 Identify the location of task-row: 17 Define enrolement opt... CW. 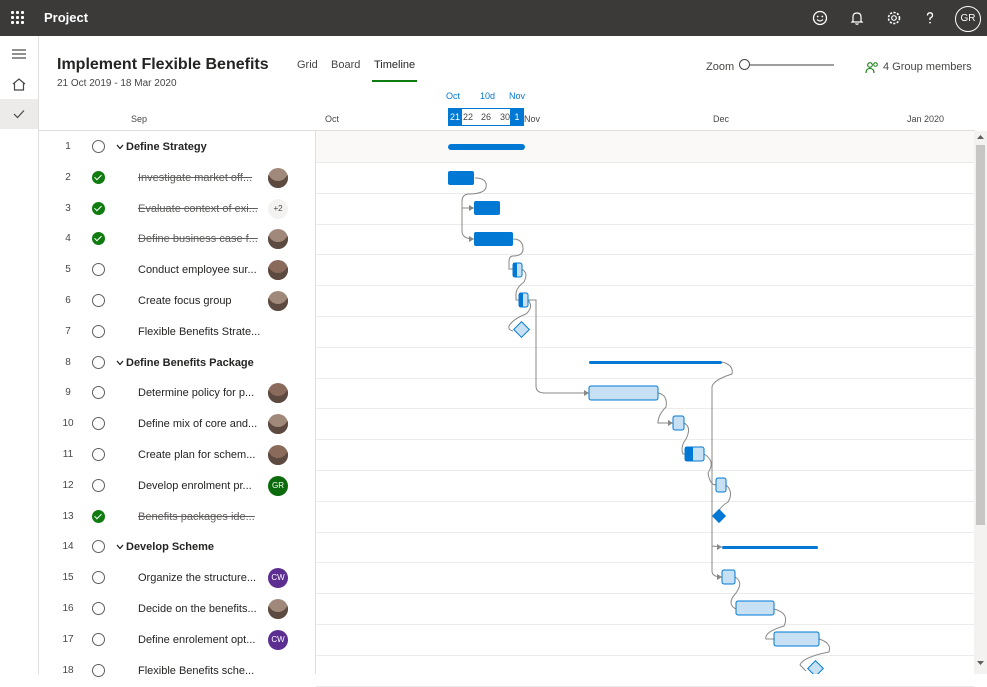
(177, 640).